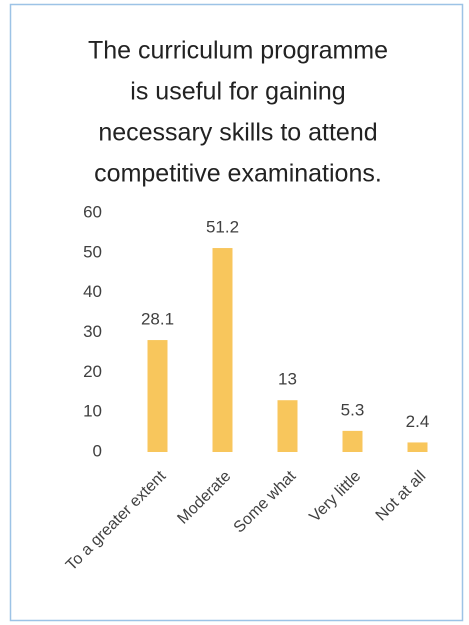  What do you see at coordinates (353, 409) in the screenshot?
I see `value-label: 5.3` at bounding box center [353, 409].